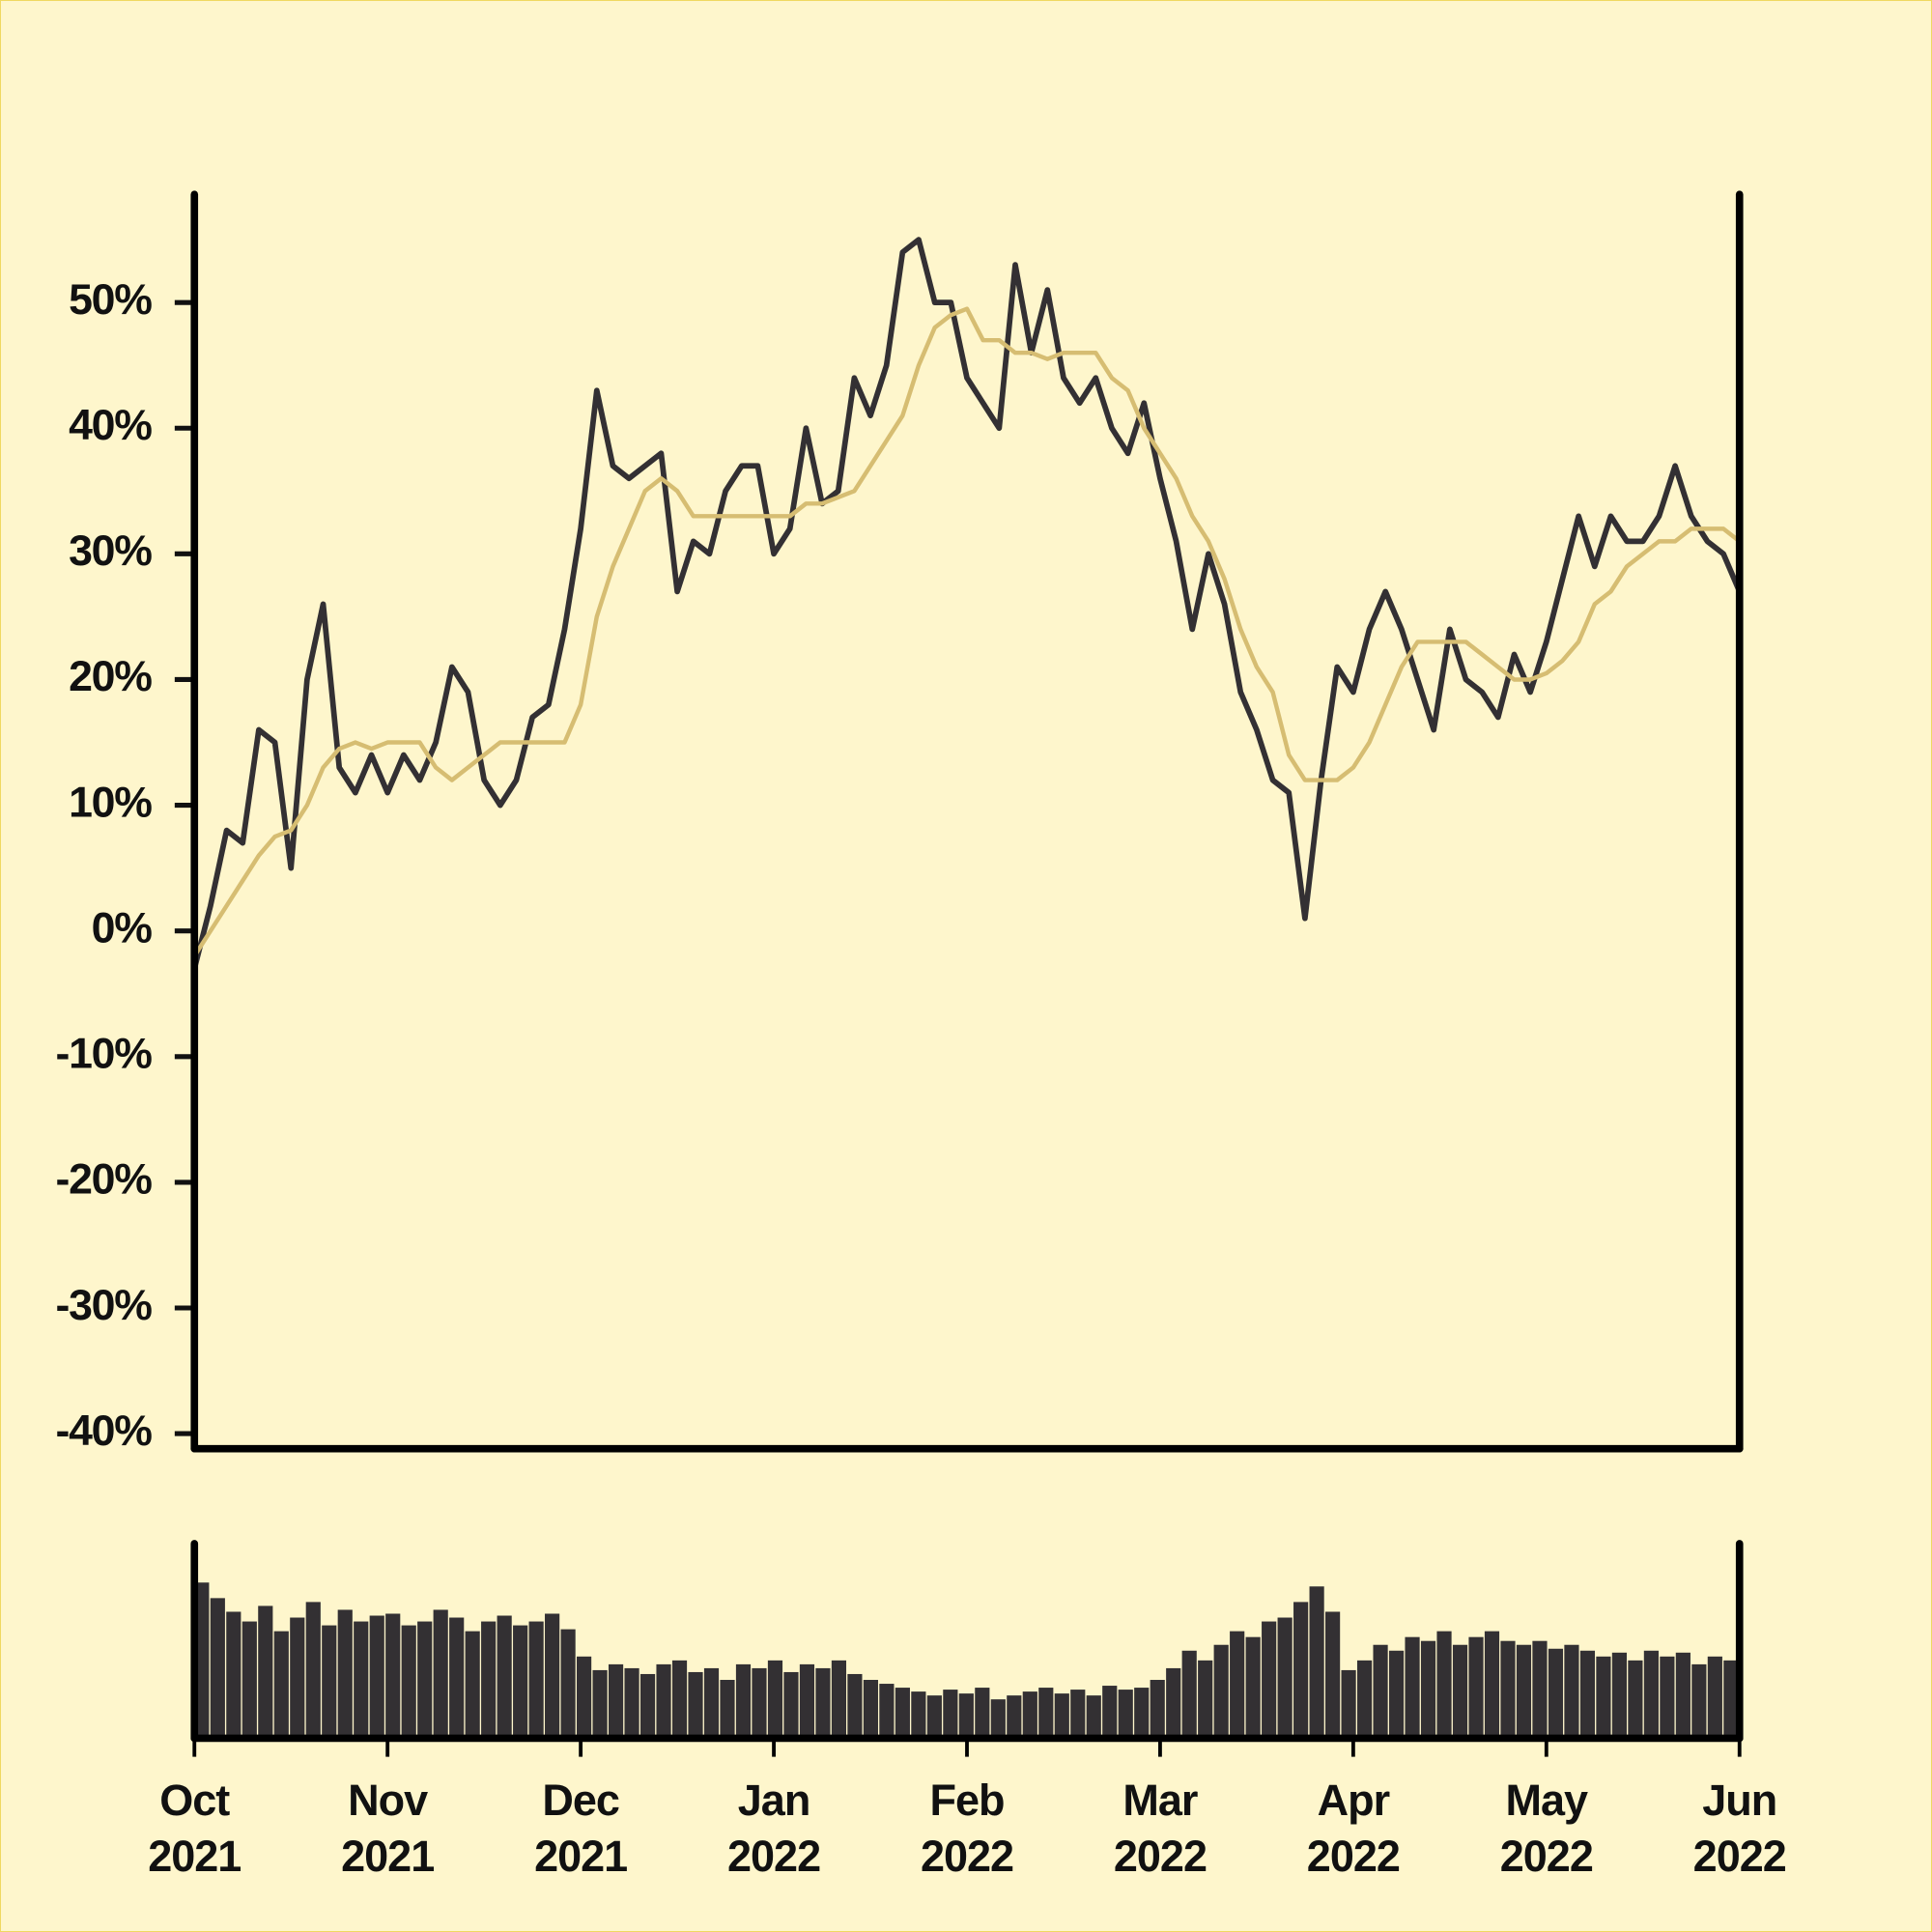 This screenshot has height=1932, width=1932. I want to click on y-tick-label: 30%, so click(110, 551).